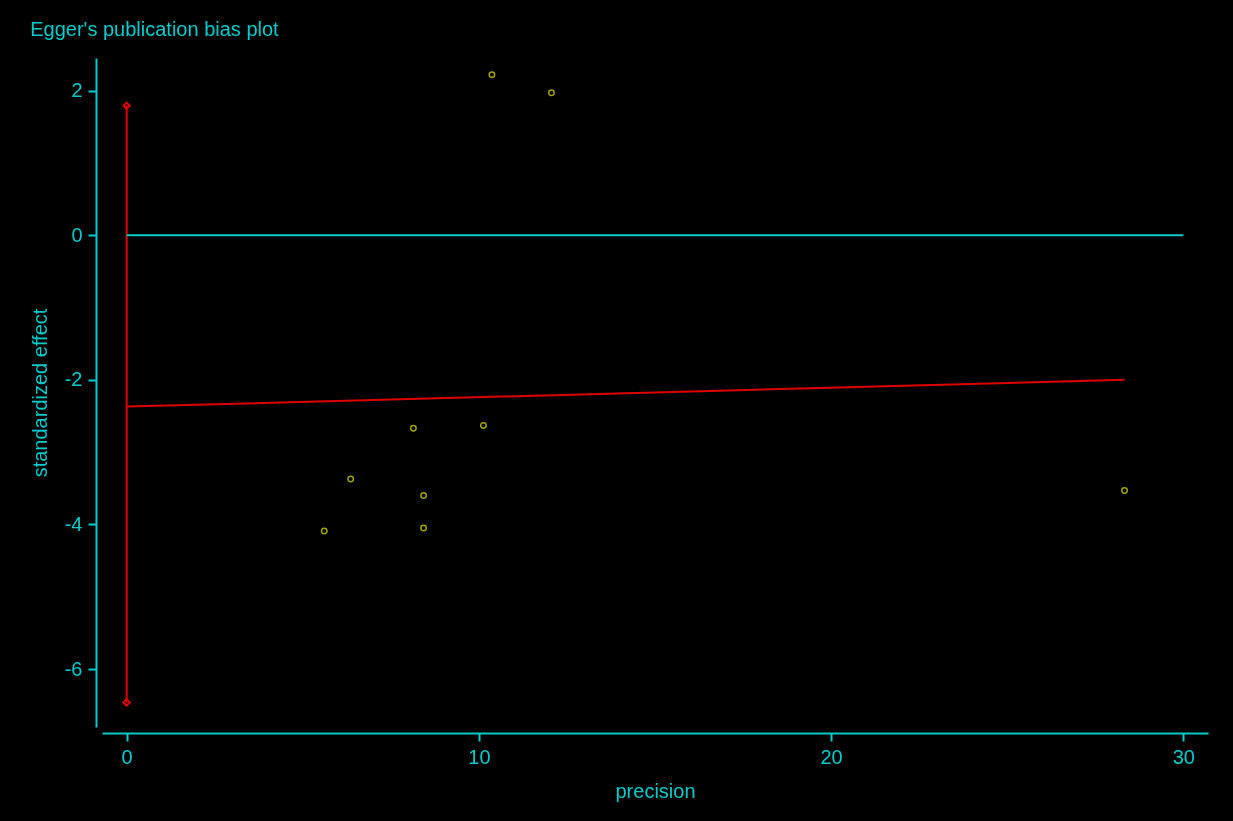  What do you see at coordinates (127, 756) in the screenshot?
I see `x-tick-label: 0` at bounding box center [127, 756].